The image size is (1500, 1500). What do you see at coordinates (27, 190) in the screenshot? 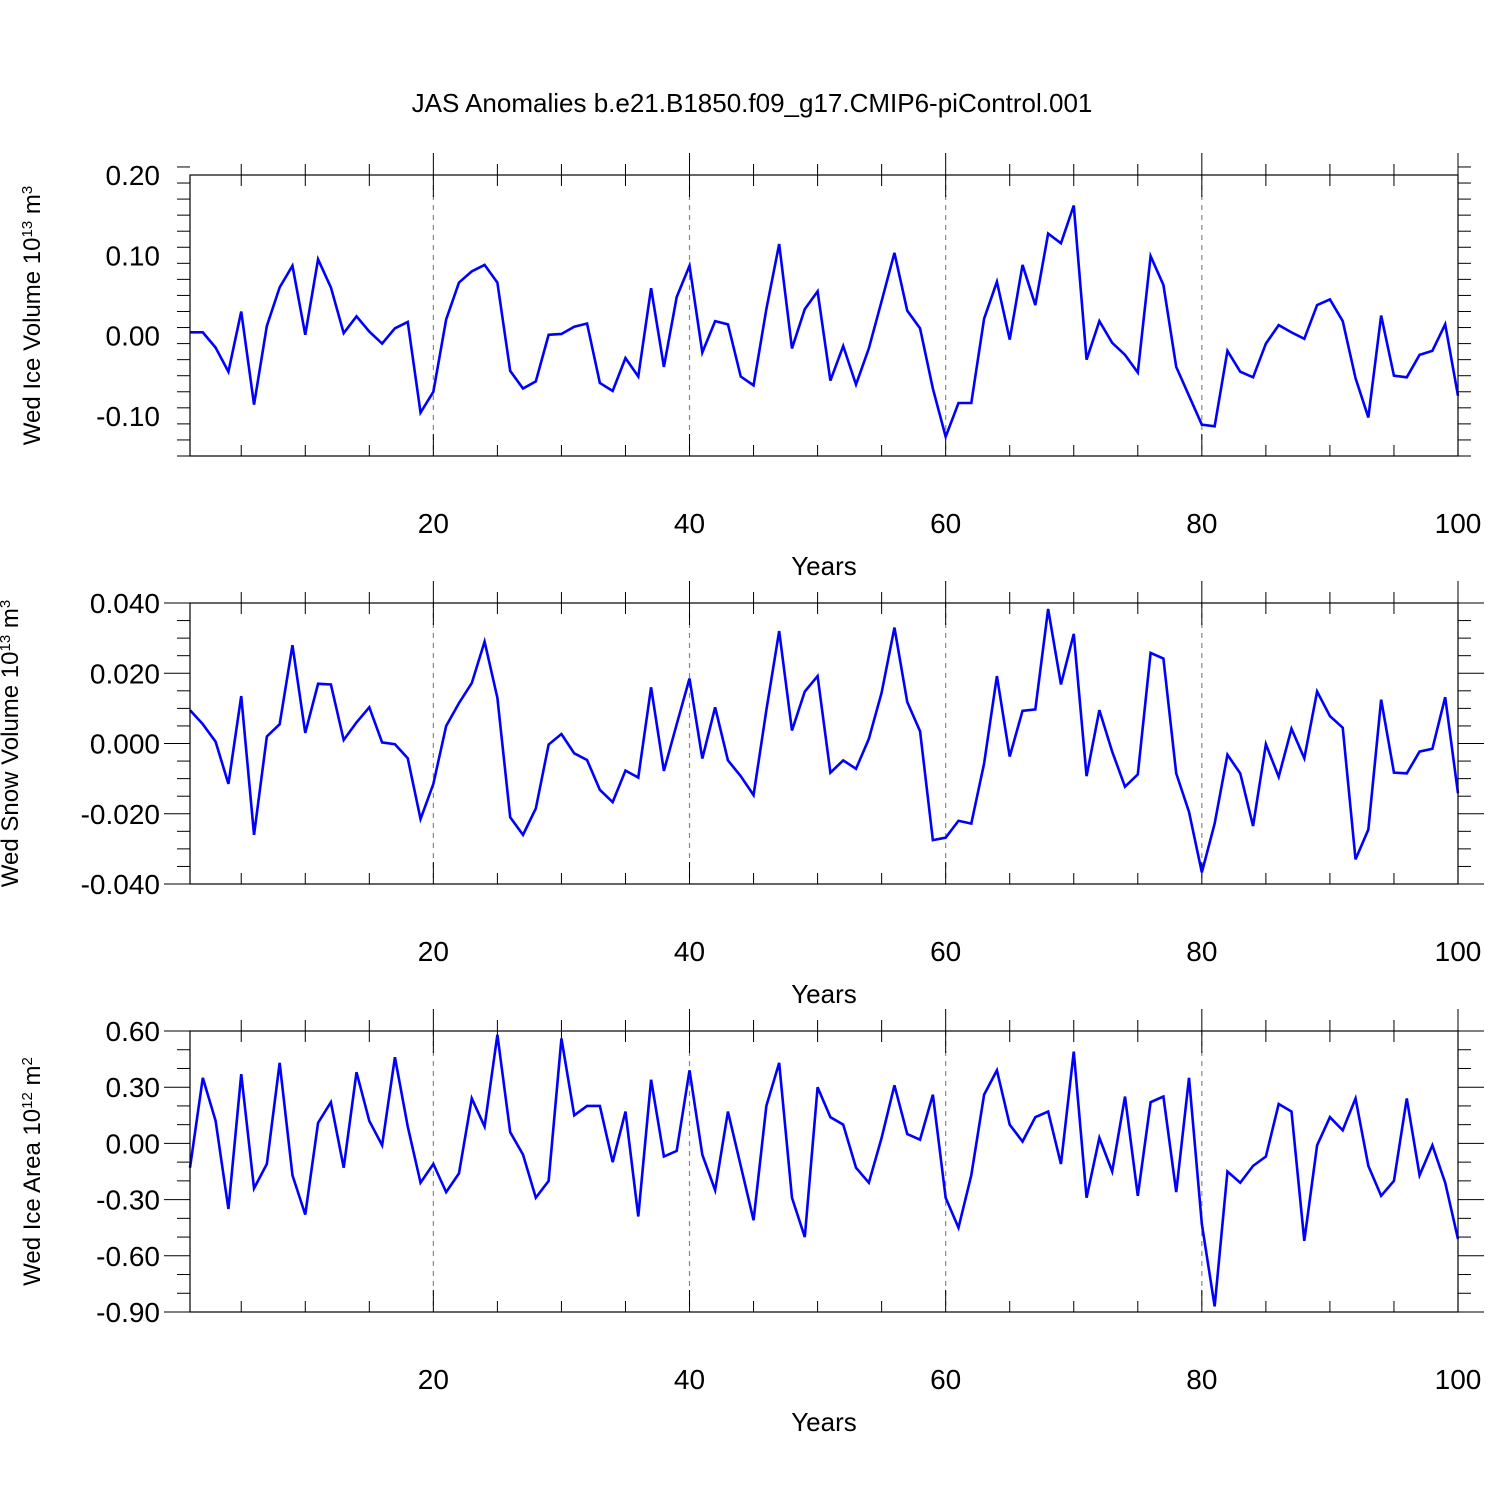
I see `y-axis-label-superscript: 3` at bounding box center [27, 190].